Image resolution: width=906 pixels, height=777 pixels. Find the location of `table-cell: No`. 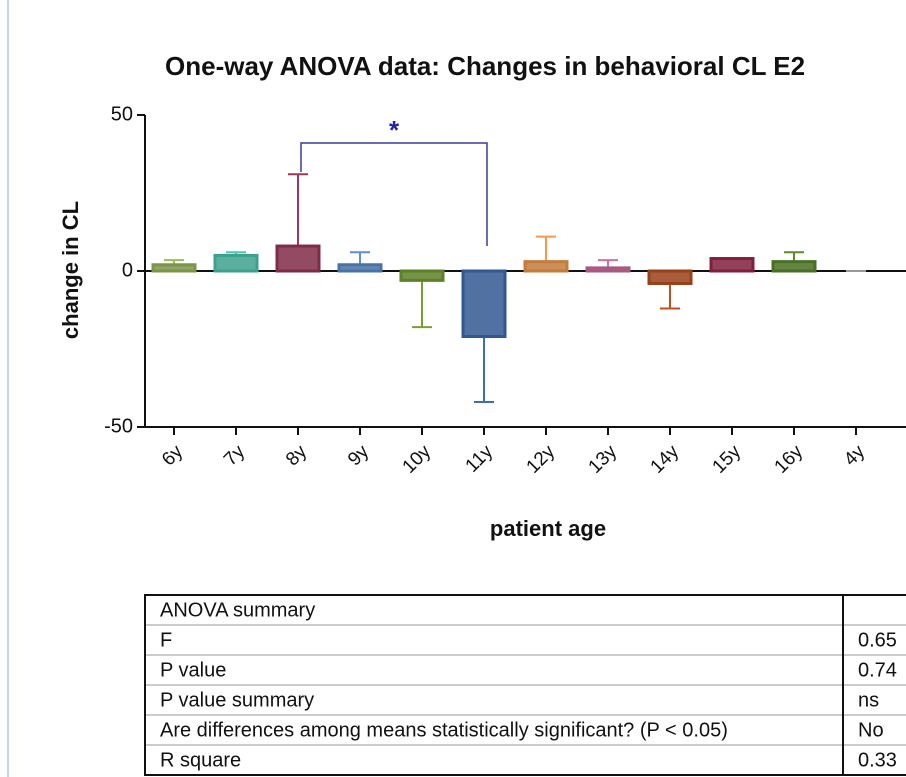

table-cell: No is located at coordinates (871, 730).